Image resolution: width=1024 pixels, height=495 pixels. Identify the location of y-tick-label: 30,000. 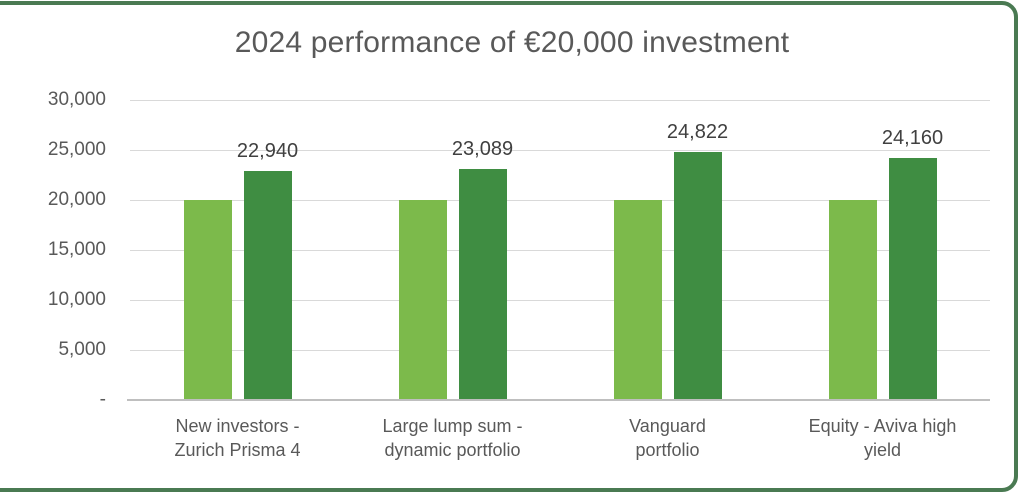
(76, 99).